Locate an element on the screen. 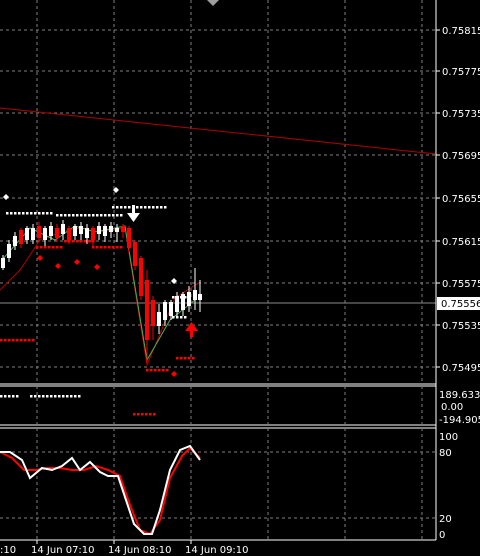 The height and width of the screenshot is (556, 480). oscillator-level-label: 80 is located at coordinates (445, 453).